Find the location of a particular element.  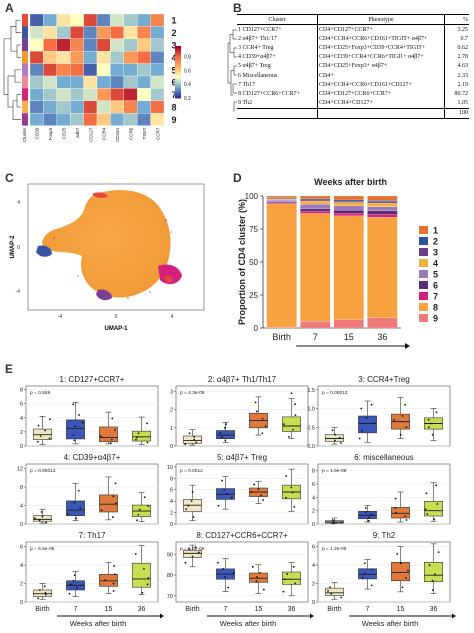

color-scale-tick: 0.4 is located at coordinates (187, 85).